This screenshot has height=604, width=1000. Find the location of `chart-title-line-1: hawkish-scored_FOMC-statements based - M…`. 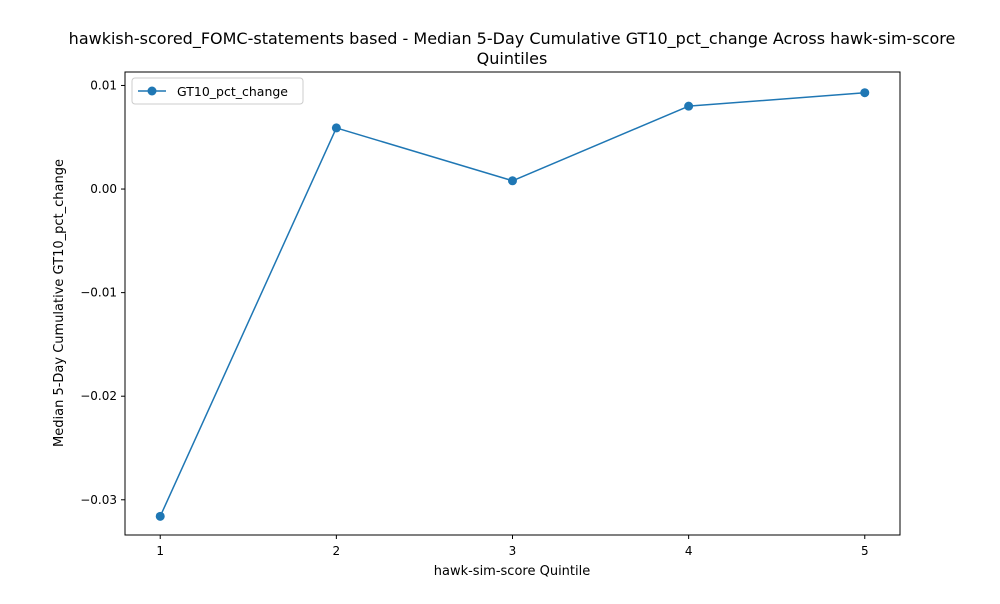

chart-title-line-1: hawkish-scored_FOMC-statements based - M… is located at coordinates (512, 39).